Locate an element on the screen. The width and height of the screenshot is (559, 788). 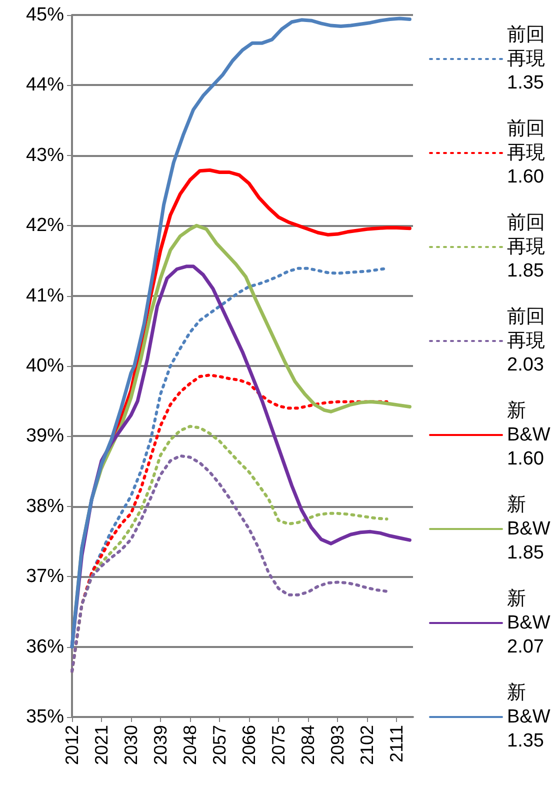
y-tick-label: 40% is located at coordinates (45, 366).